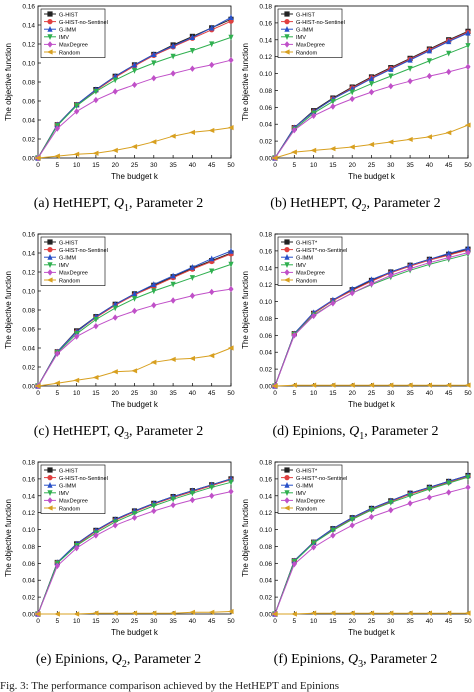 Image resolution: width=474 pixels, height=692 pixels. What do you see at coordinates (275, 393) in the screenshot?
I see `x-tick-label: 0` at bounding box center [275, 393].